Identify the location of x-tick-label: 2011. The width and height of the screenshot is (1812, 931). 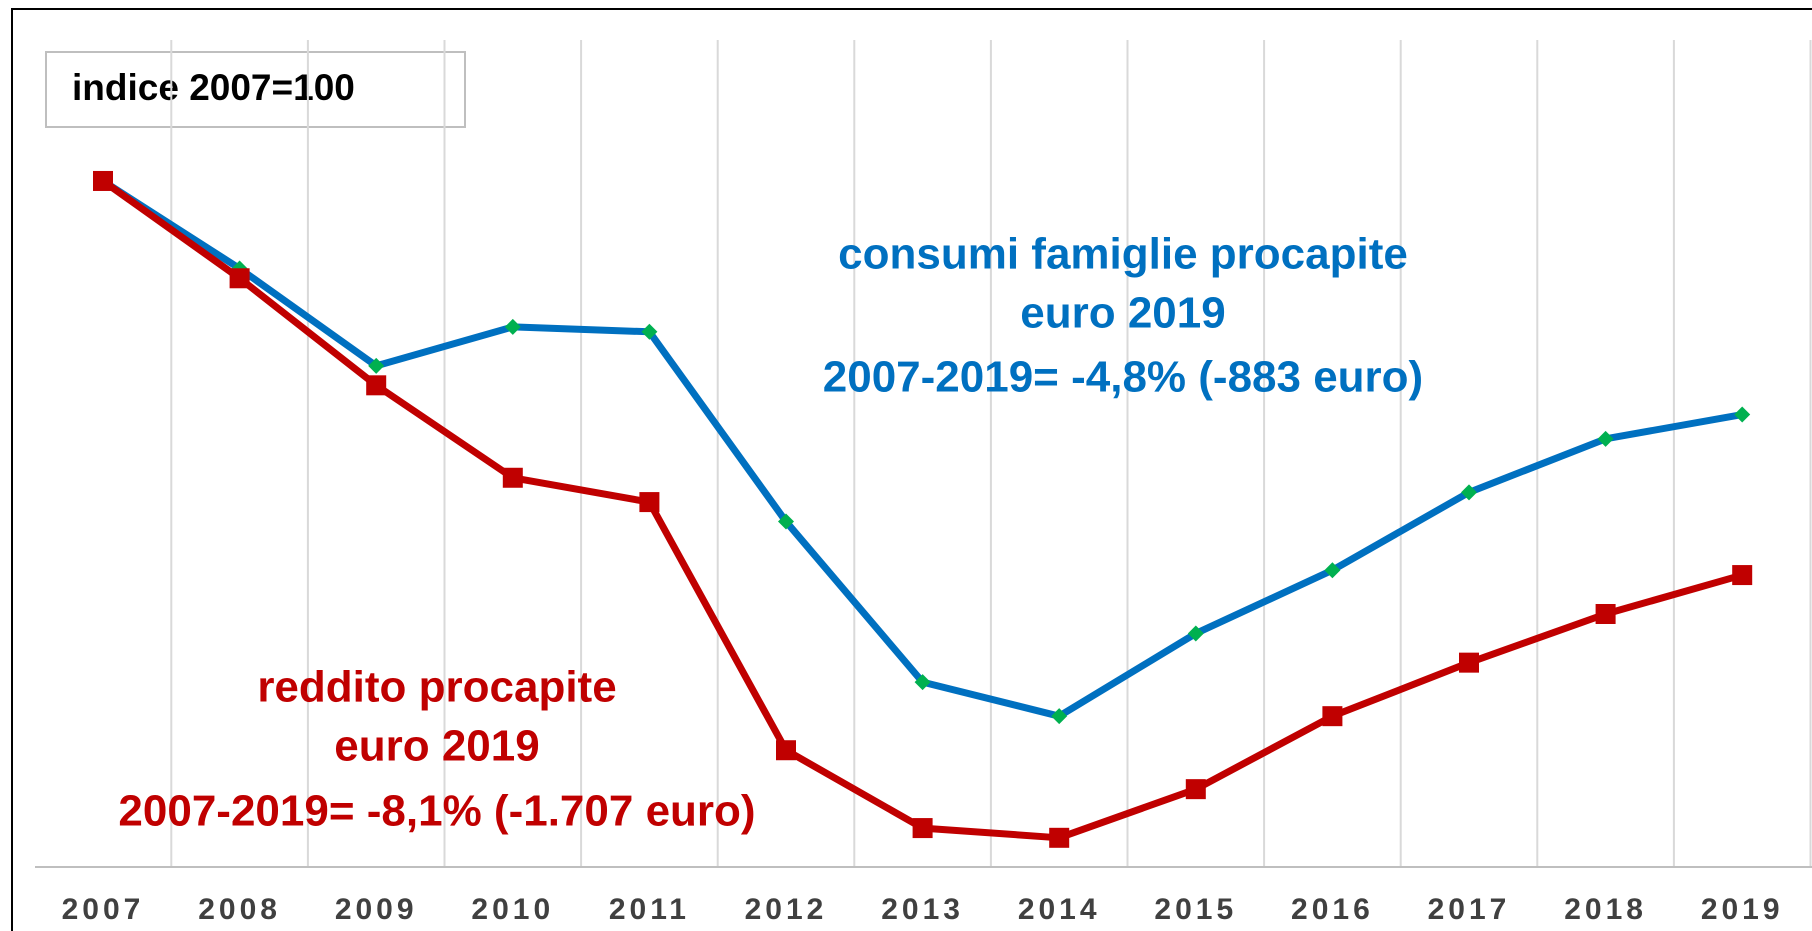
(649, 909).